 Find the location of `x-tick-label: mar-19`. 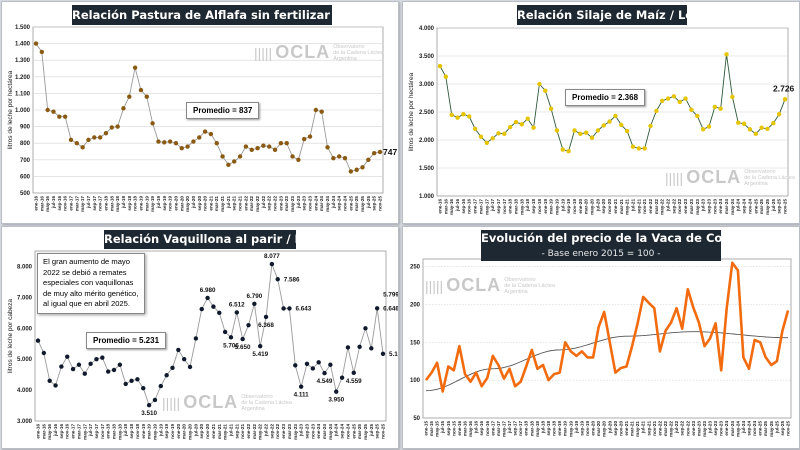

x-tick-label: mar-19 is located at coordinates (565, 429).